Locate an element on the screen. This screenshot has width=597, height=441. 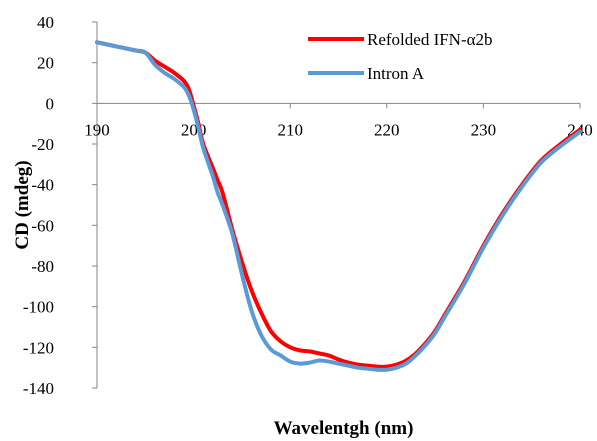
x-tick-label: 220 is located at coordinates (387, 129).